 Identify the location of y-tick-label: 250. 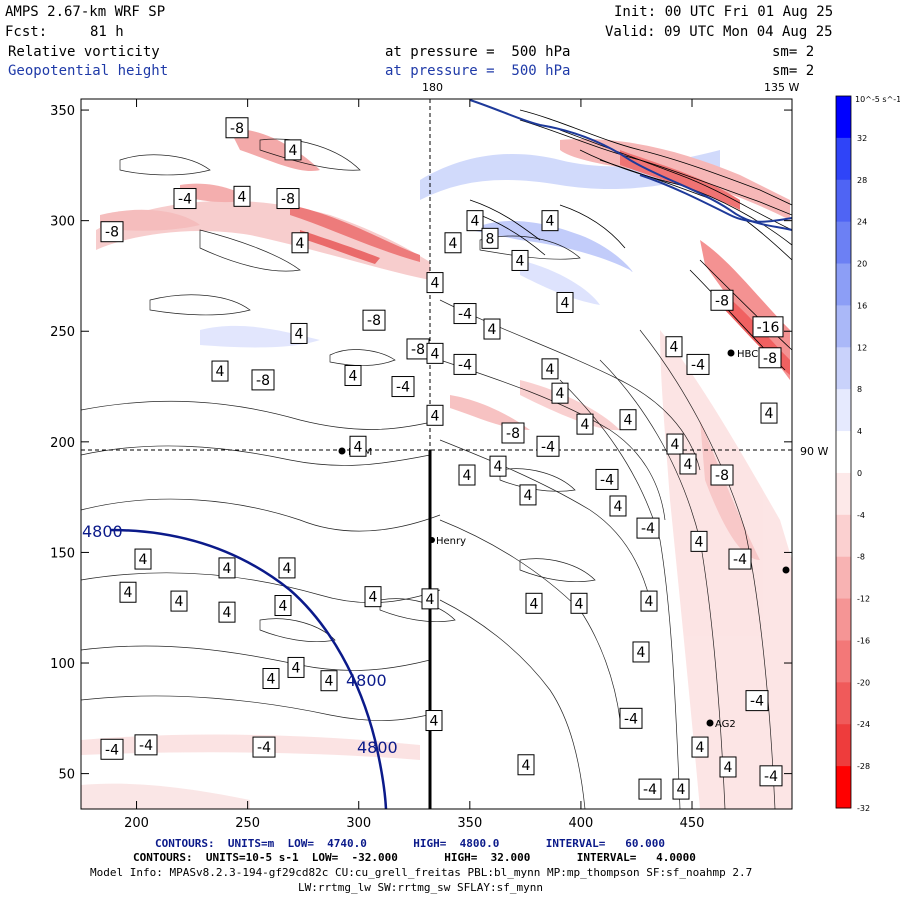
(62, 332).